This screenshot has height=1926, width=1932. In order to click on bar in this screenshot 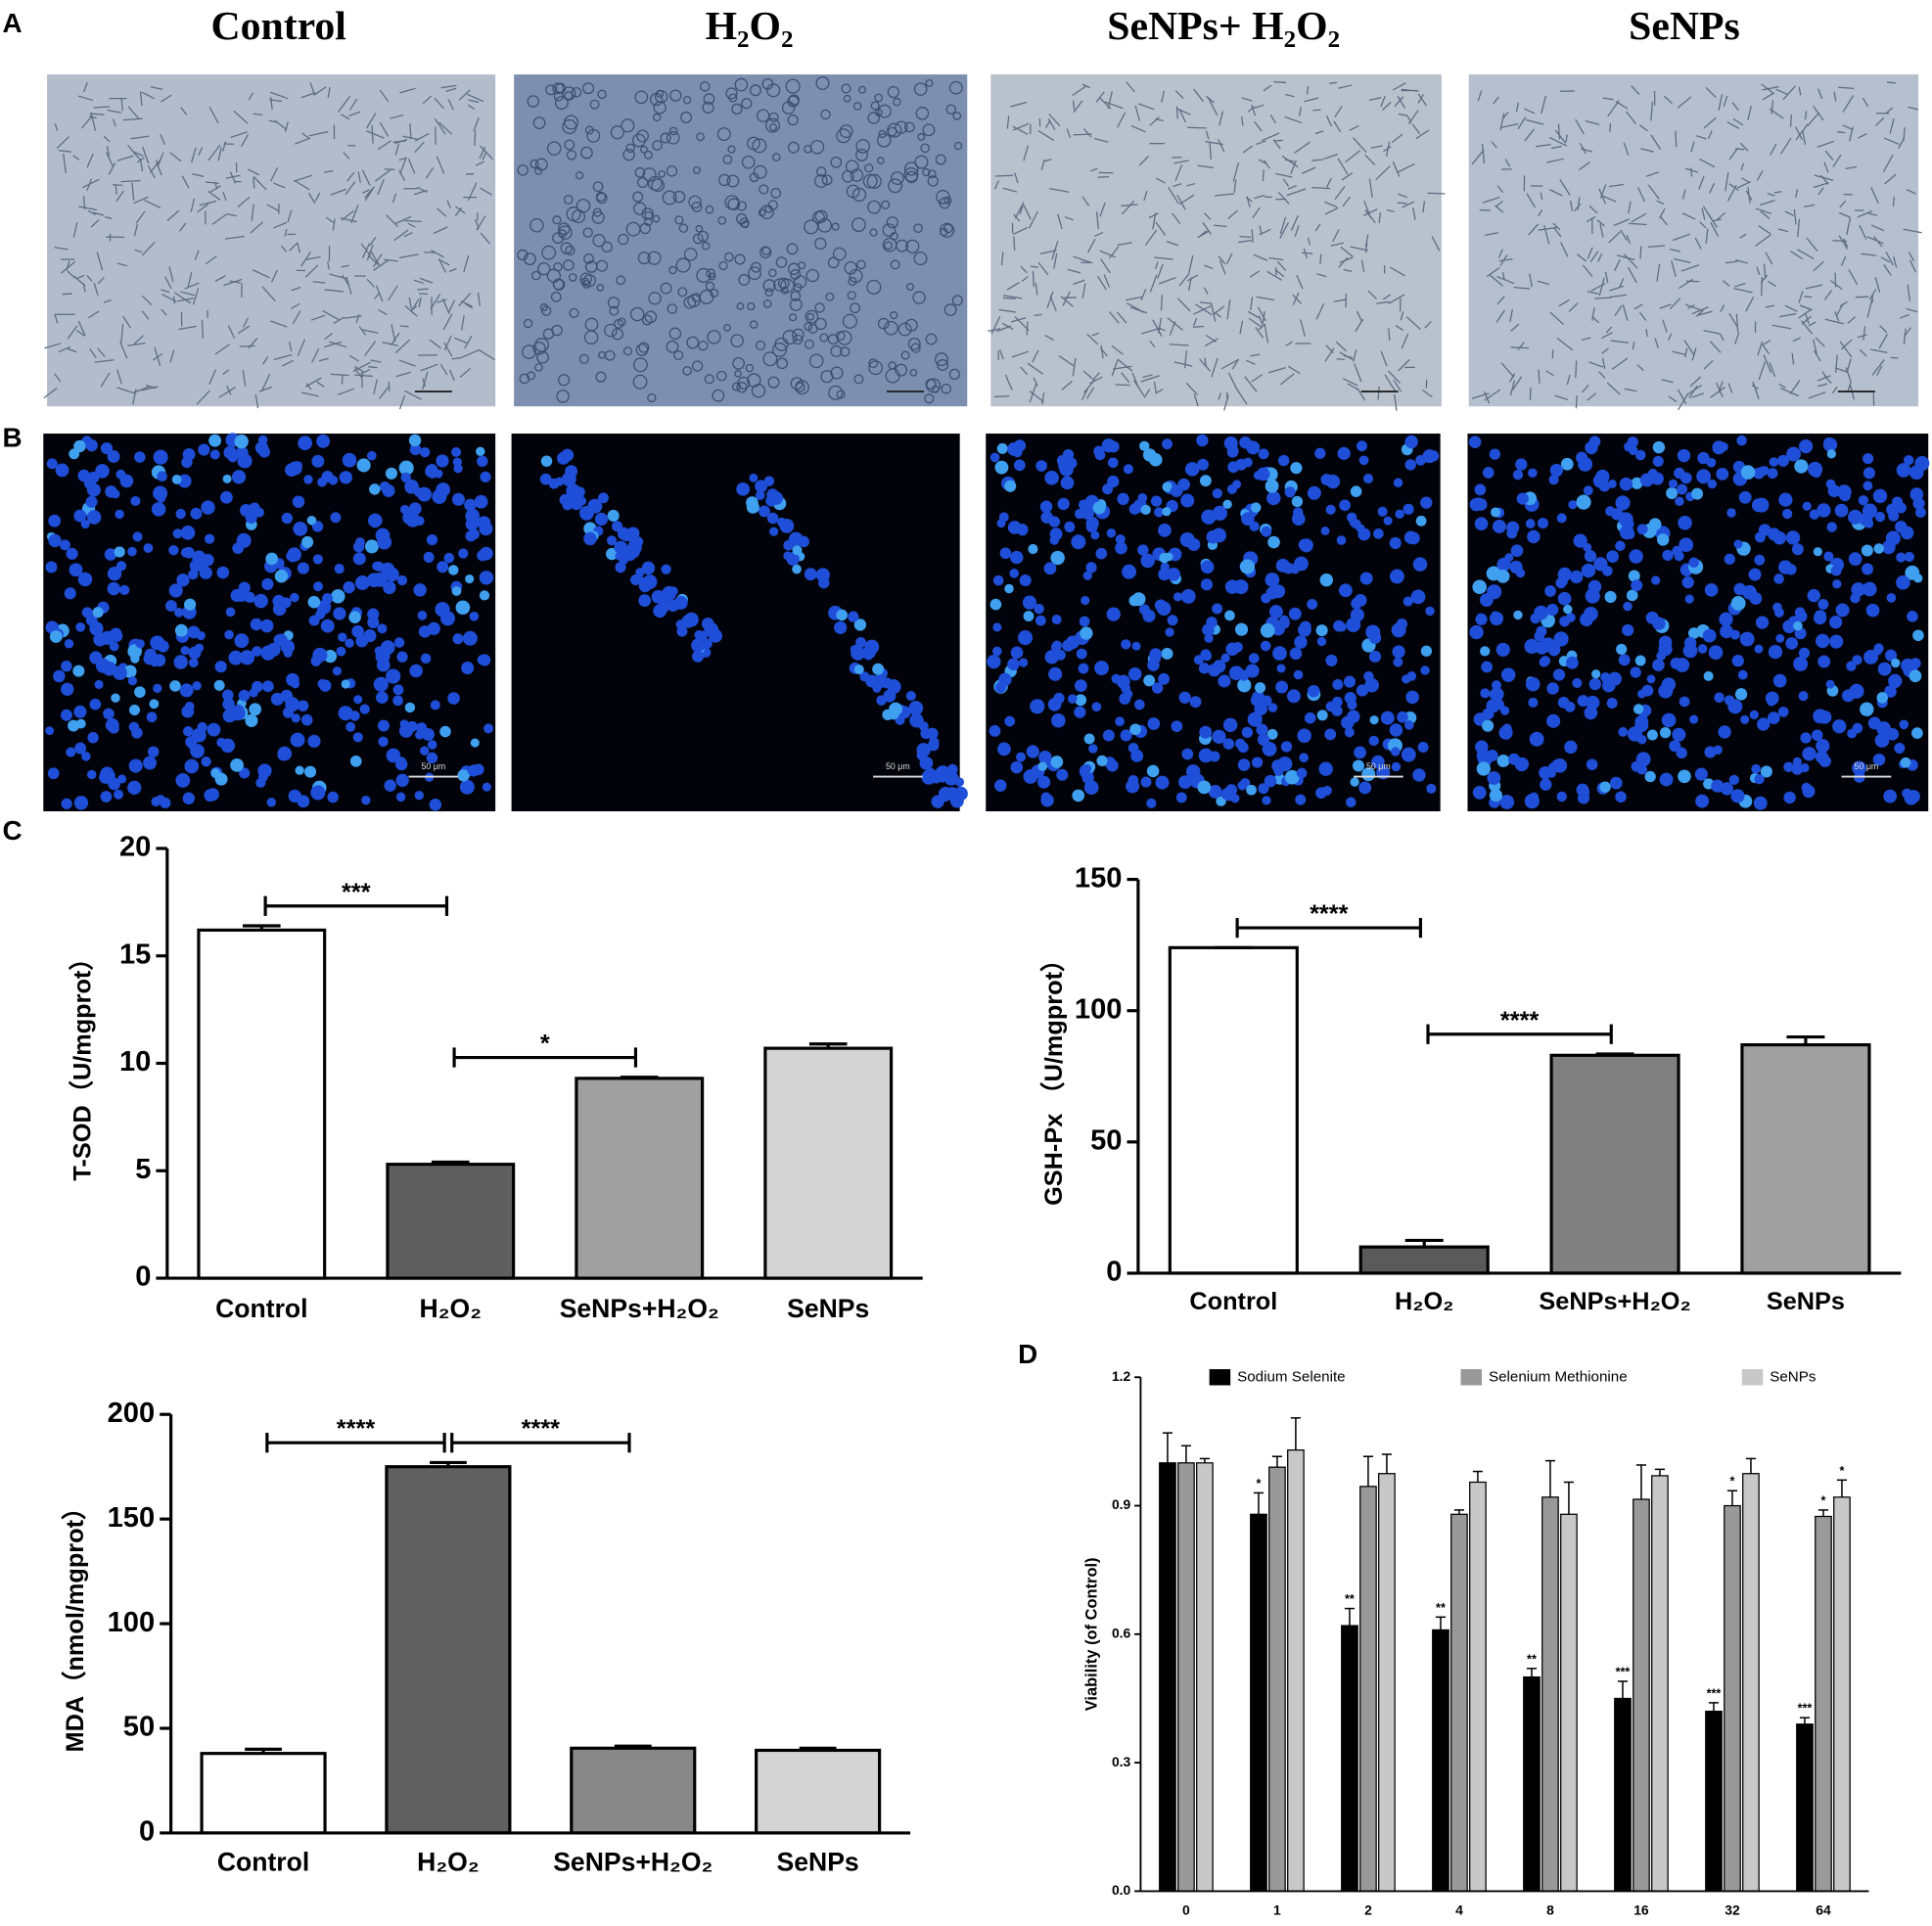, I will do `click(1205, 1677)`.